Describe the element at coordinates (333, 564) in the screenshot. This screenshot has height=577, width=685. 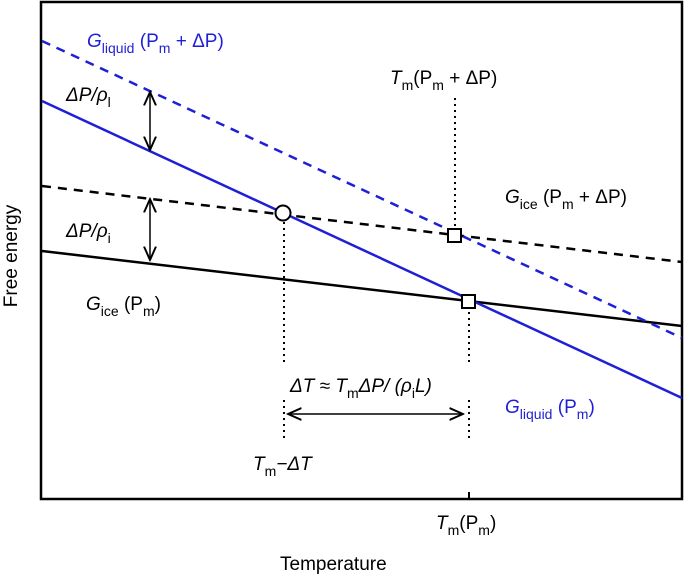
I see `x-axis-label: Temperature` at that location.